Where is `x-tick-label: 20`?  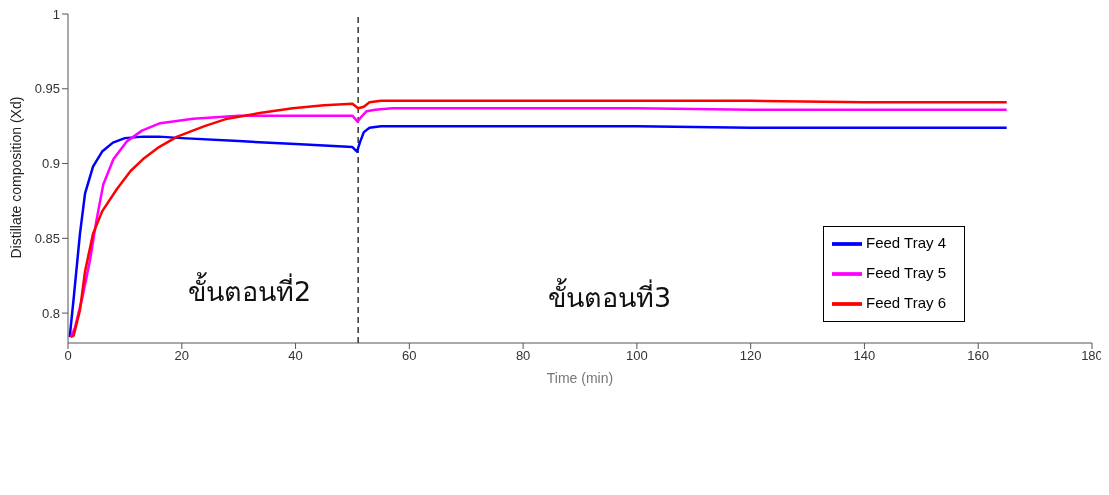 x-tick-label: 20 is located at coordinates (182, 356).